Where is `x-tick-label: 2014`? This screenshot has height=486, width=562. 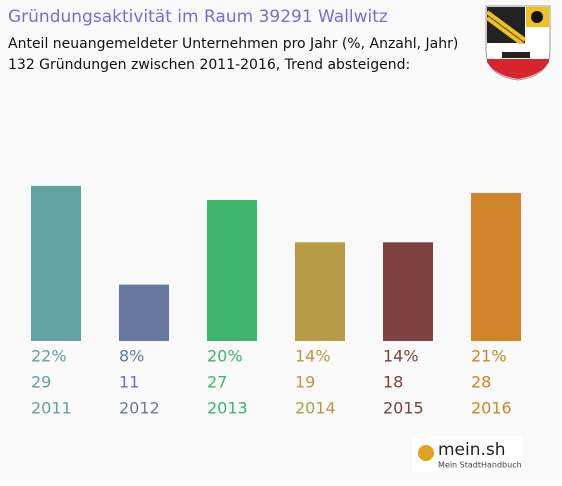
x-tick-label: 2014 is located at coordinates (315, 408).